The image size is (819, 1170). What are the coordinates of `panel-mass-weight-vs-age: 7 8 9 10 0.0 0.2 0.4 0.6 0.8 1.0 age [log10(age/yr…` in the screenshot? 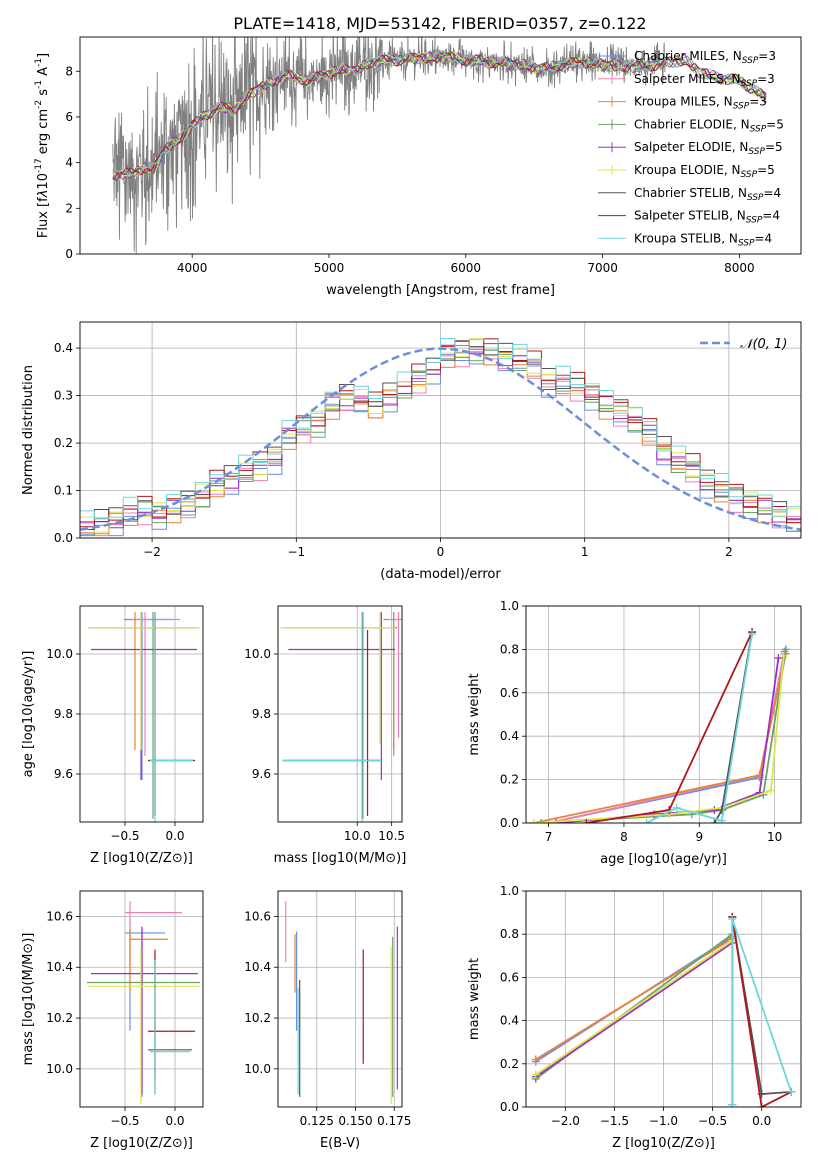 It's located at (634, 733).